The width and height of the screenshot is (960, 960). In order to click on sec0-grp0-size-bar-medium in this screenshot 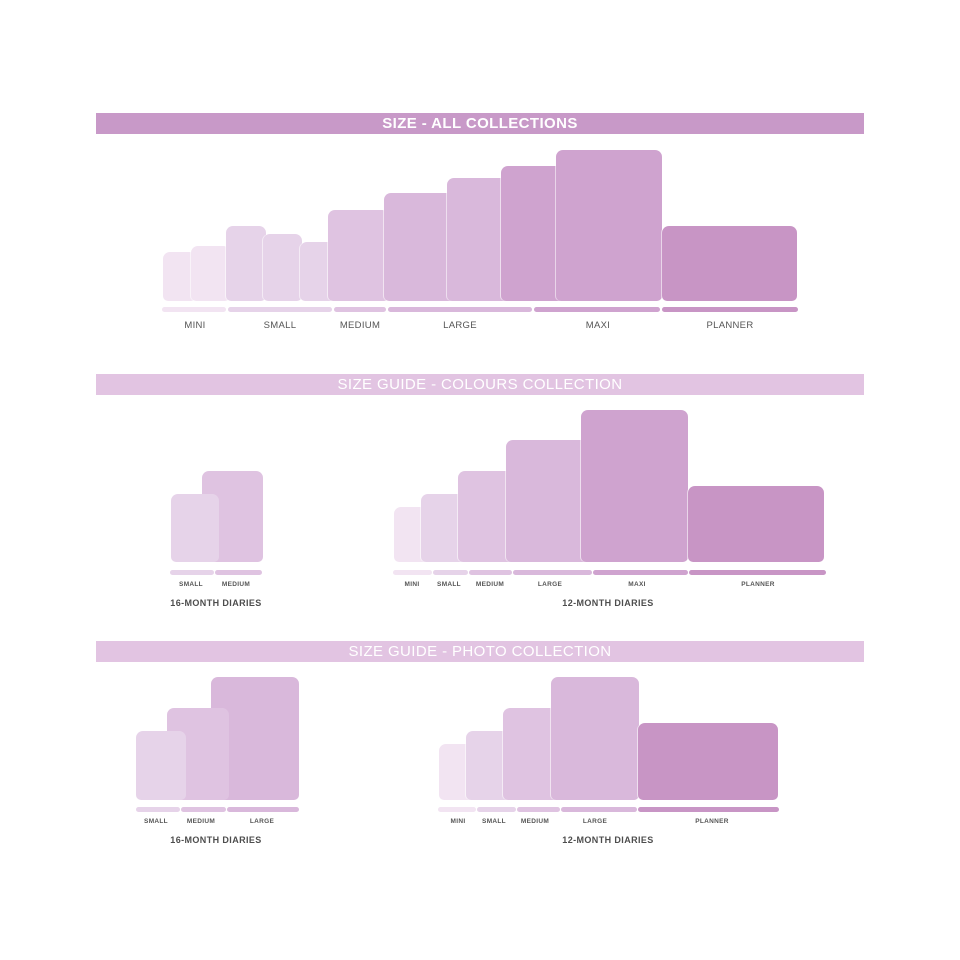, I will do `click(360, 309)`.